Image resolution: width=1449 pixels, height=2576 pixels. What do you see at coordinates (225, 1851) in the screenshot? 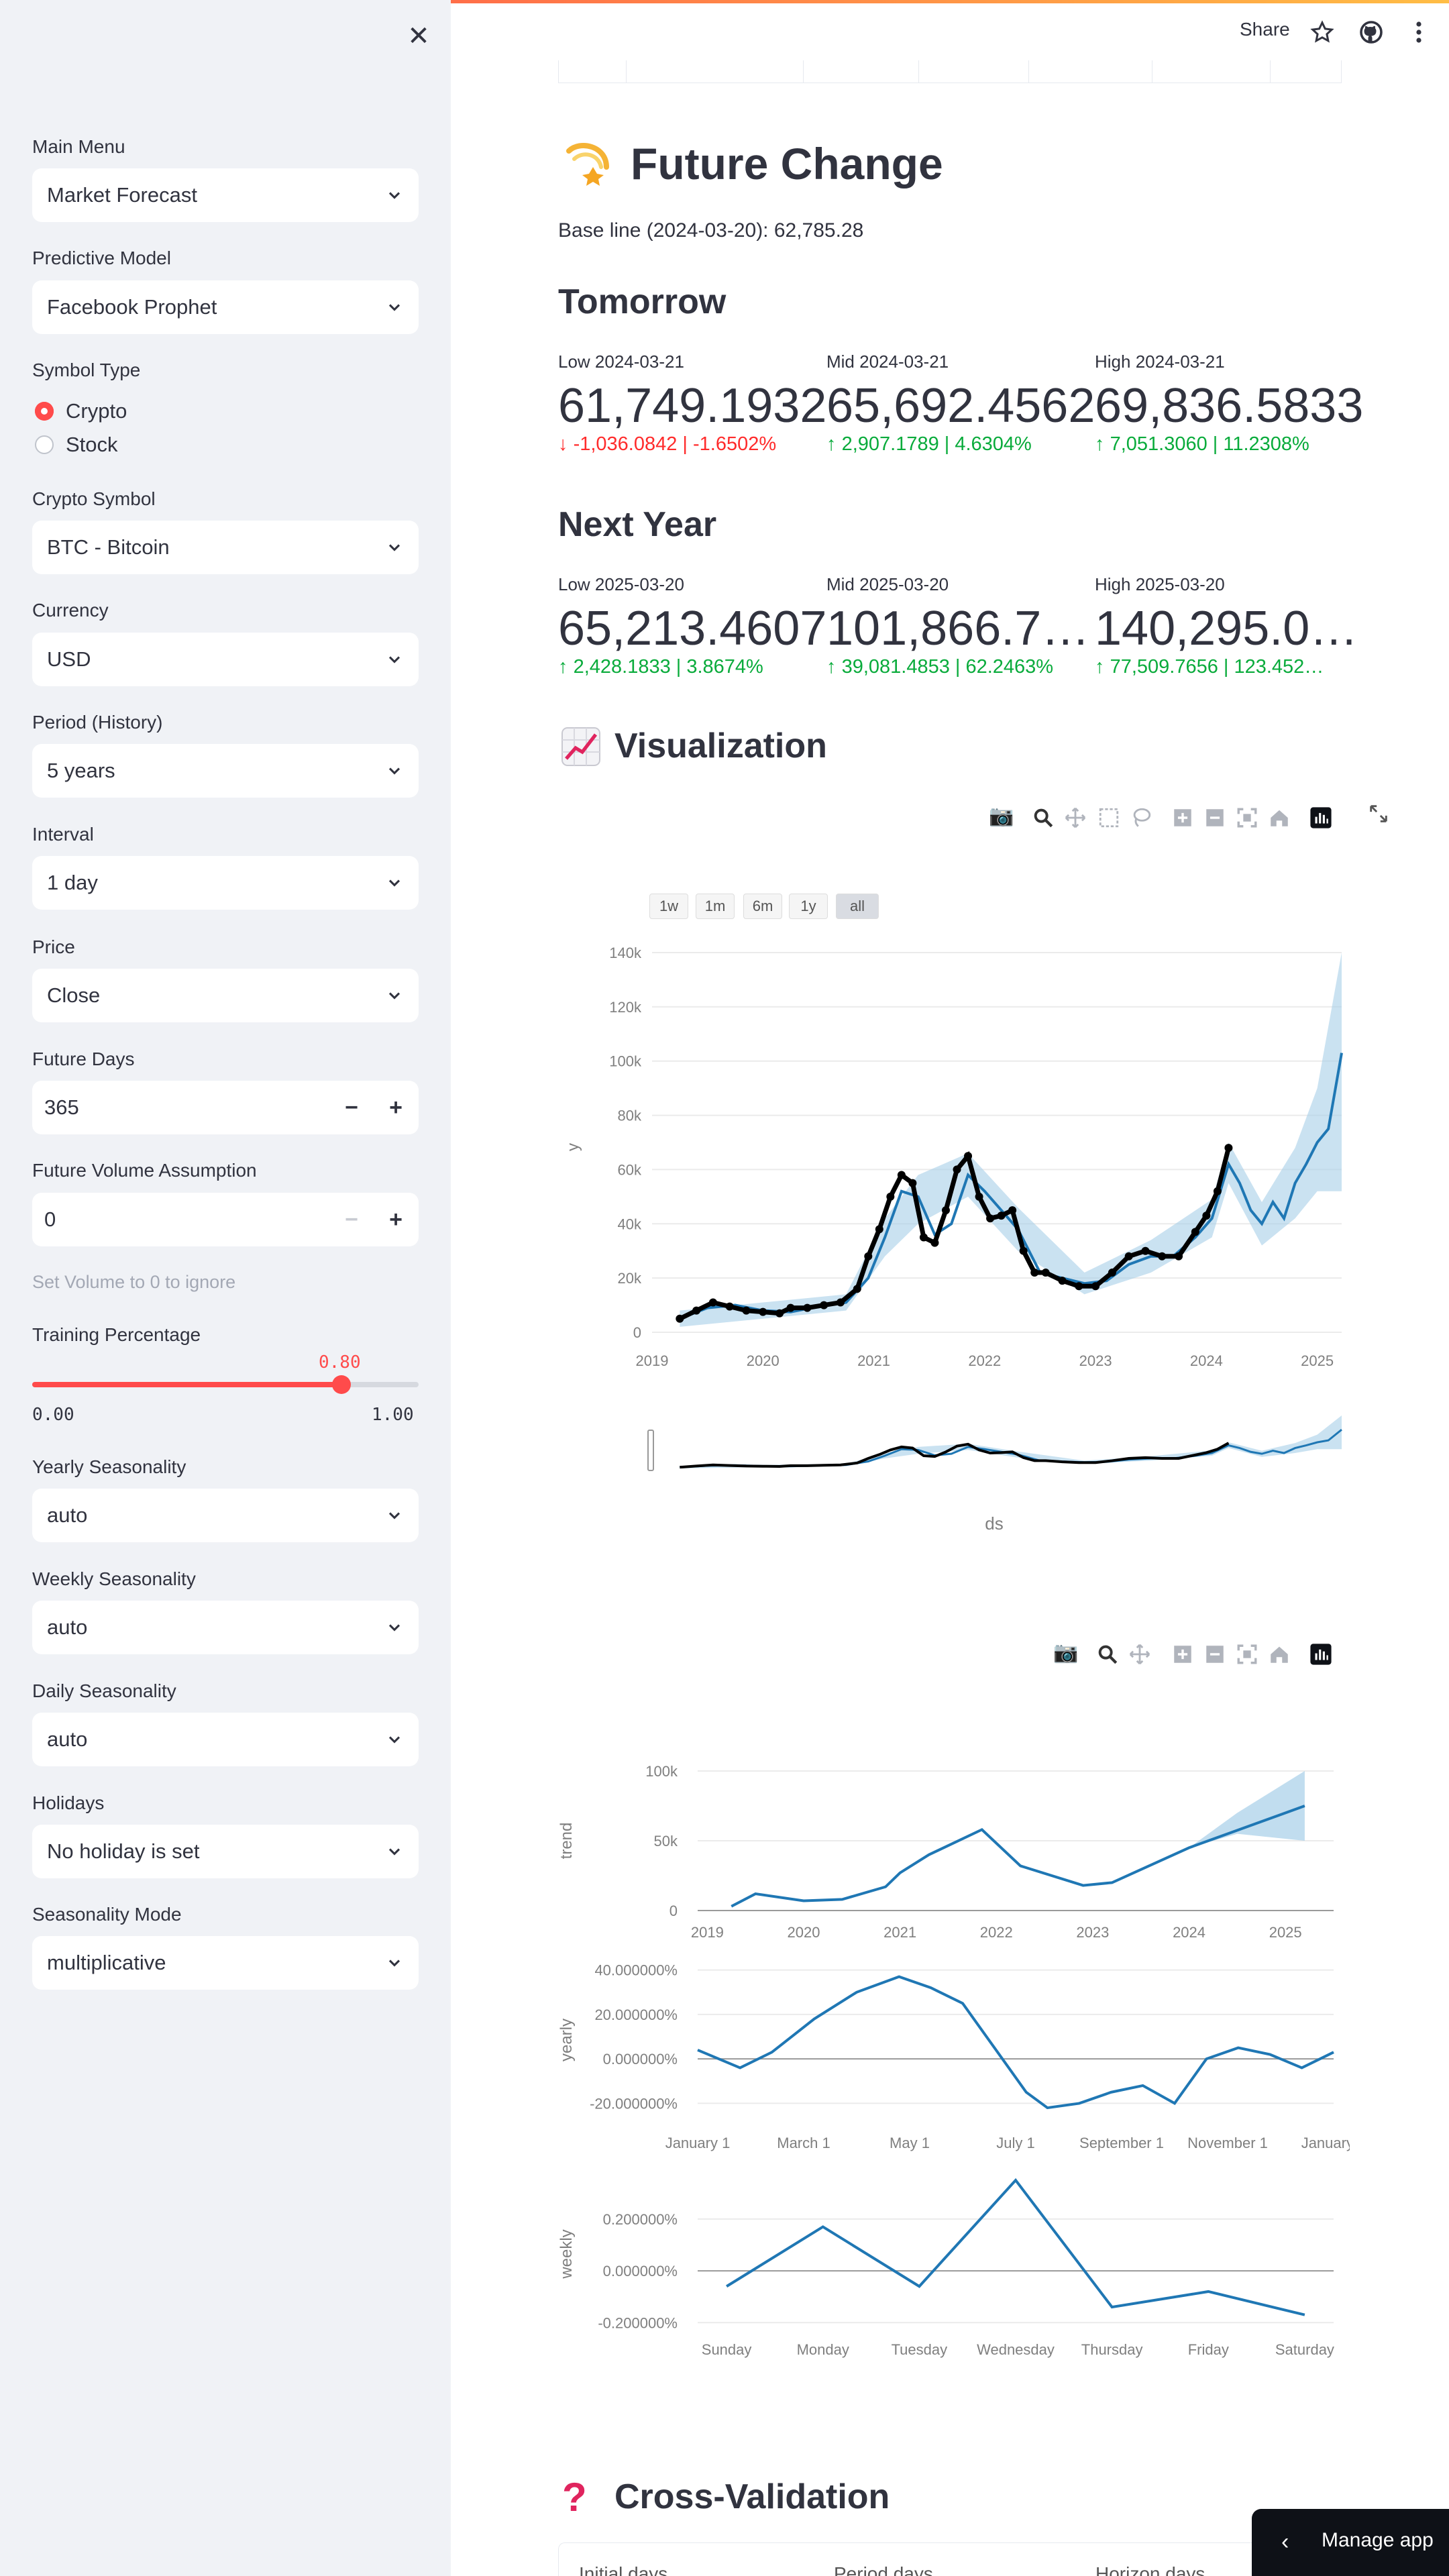
I see `holidays-select: No holiday is set` at bounding box center [225, 1851].